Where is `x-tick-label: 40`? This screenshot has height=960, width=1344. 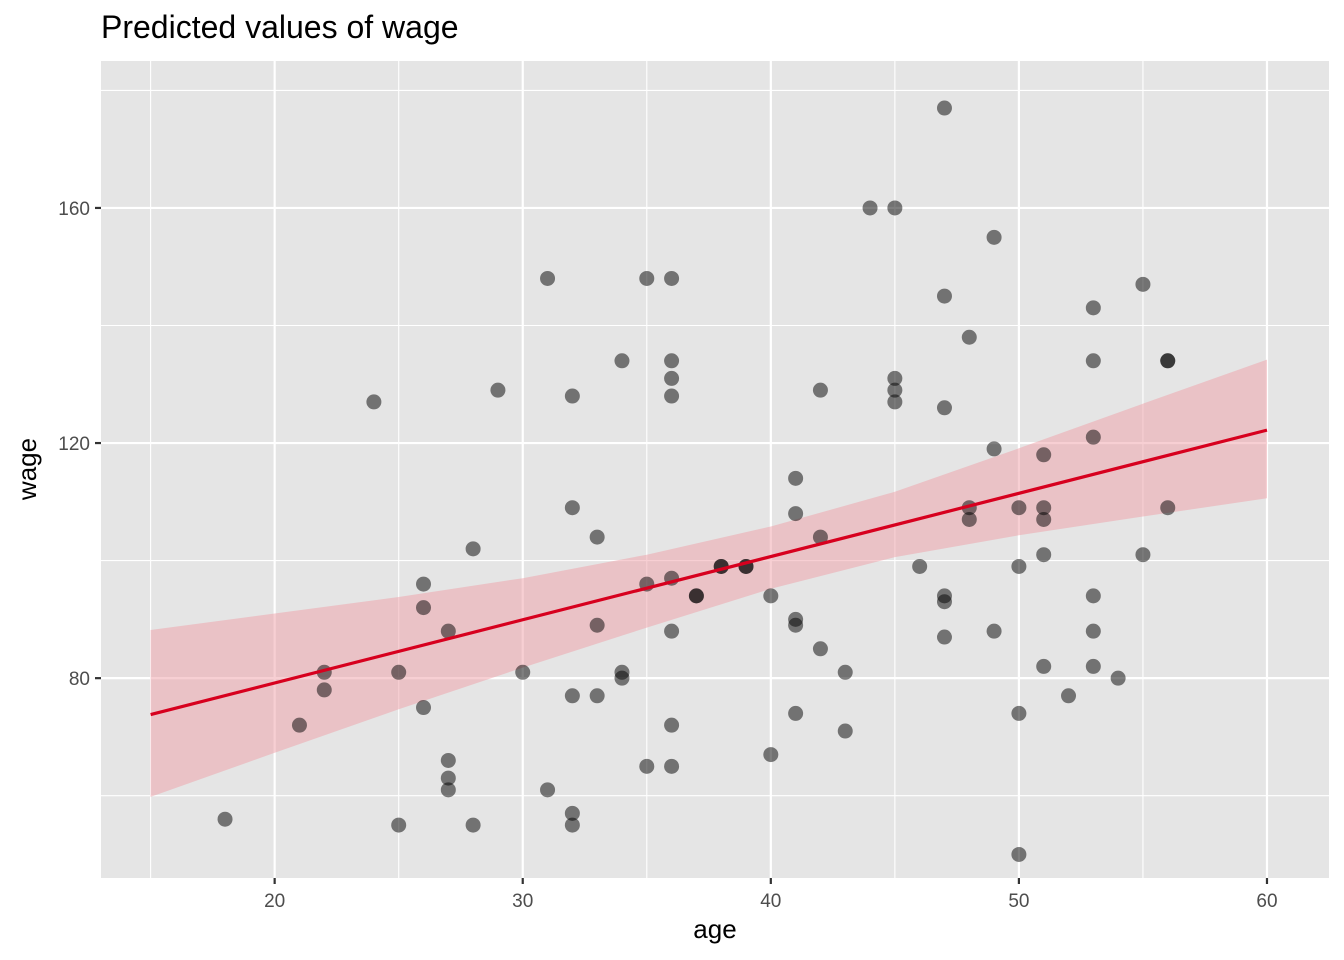 x-tick-label: 40 is located at coordinates (770, 901).